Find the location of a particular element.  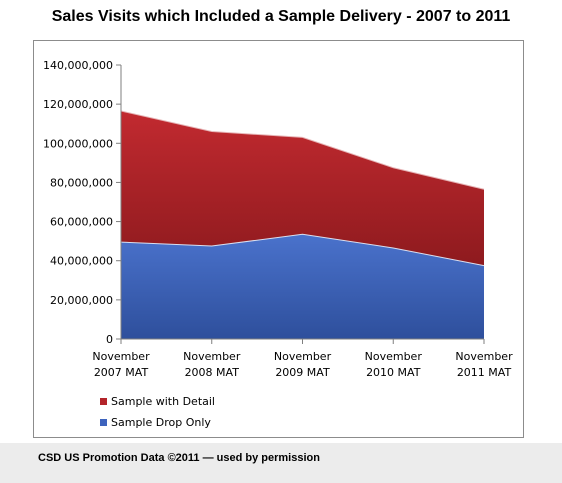

x-tick-label: 2009 MAT is located at coordinates (302, 372).